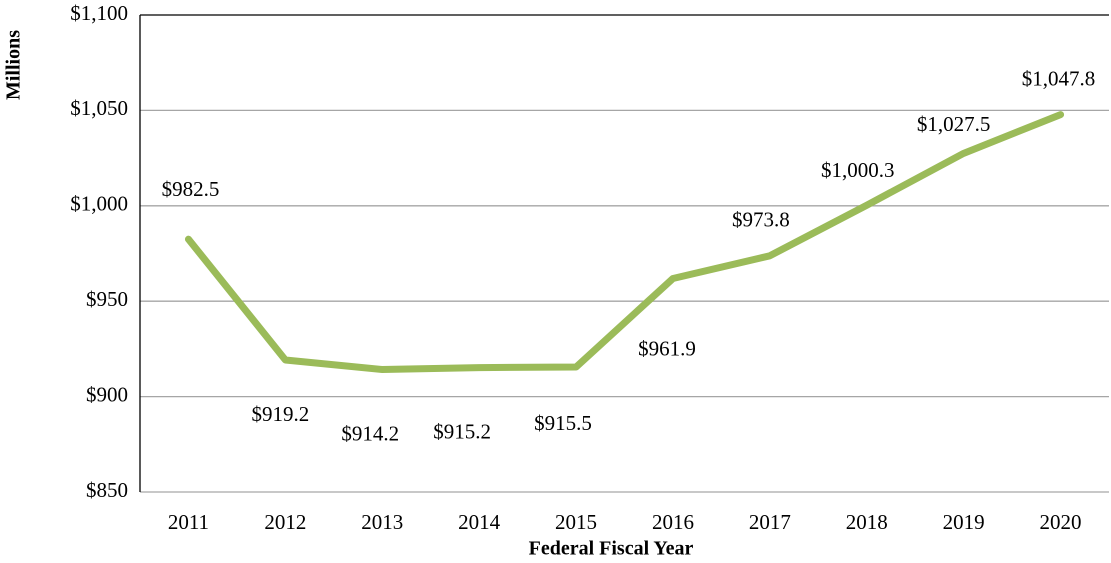  Describe the element at coordinates (188, 522) in the screenshot. I see `x-tick-label: 2011` at that location.